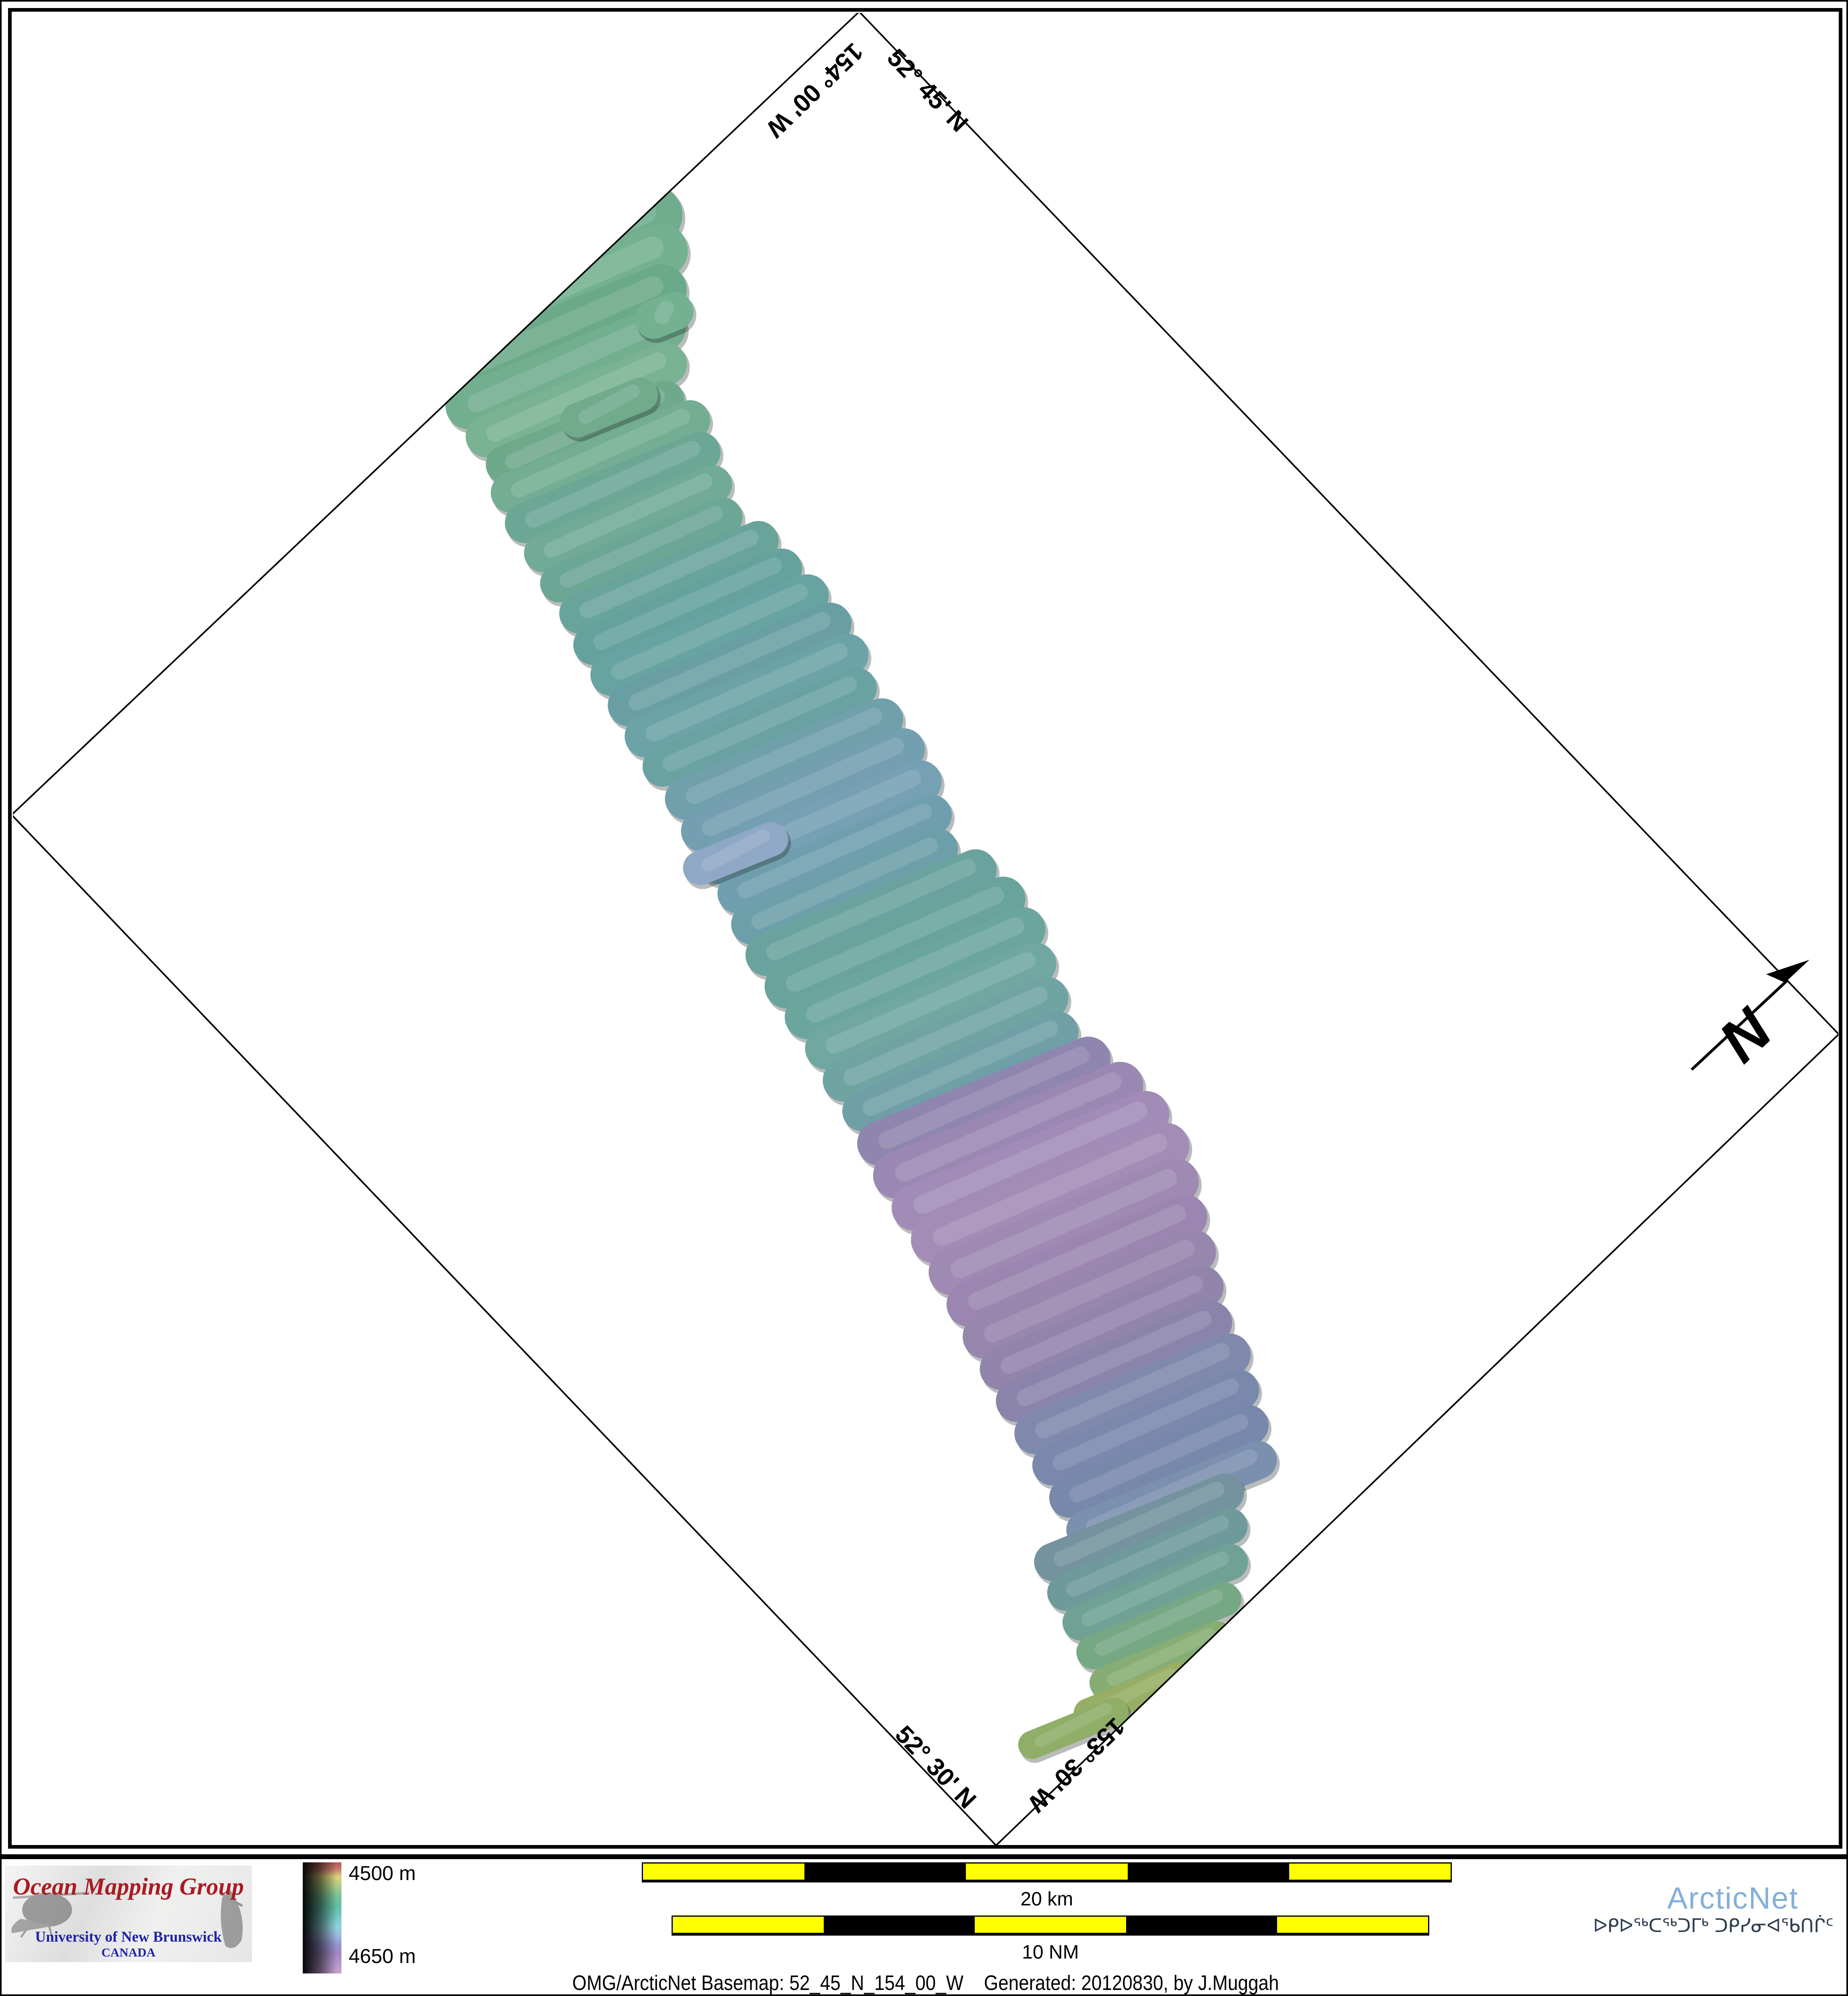 Image resolution: width=1848 pixels, height=1996 pixels. What do you see at coordinates (1046, 1899) in the screenshot?
I see `scale-bar-label: 20 km` at bounding box center [1046, 1899].